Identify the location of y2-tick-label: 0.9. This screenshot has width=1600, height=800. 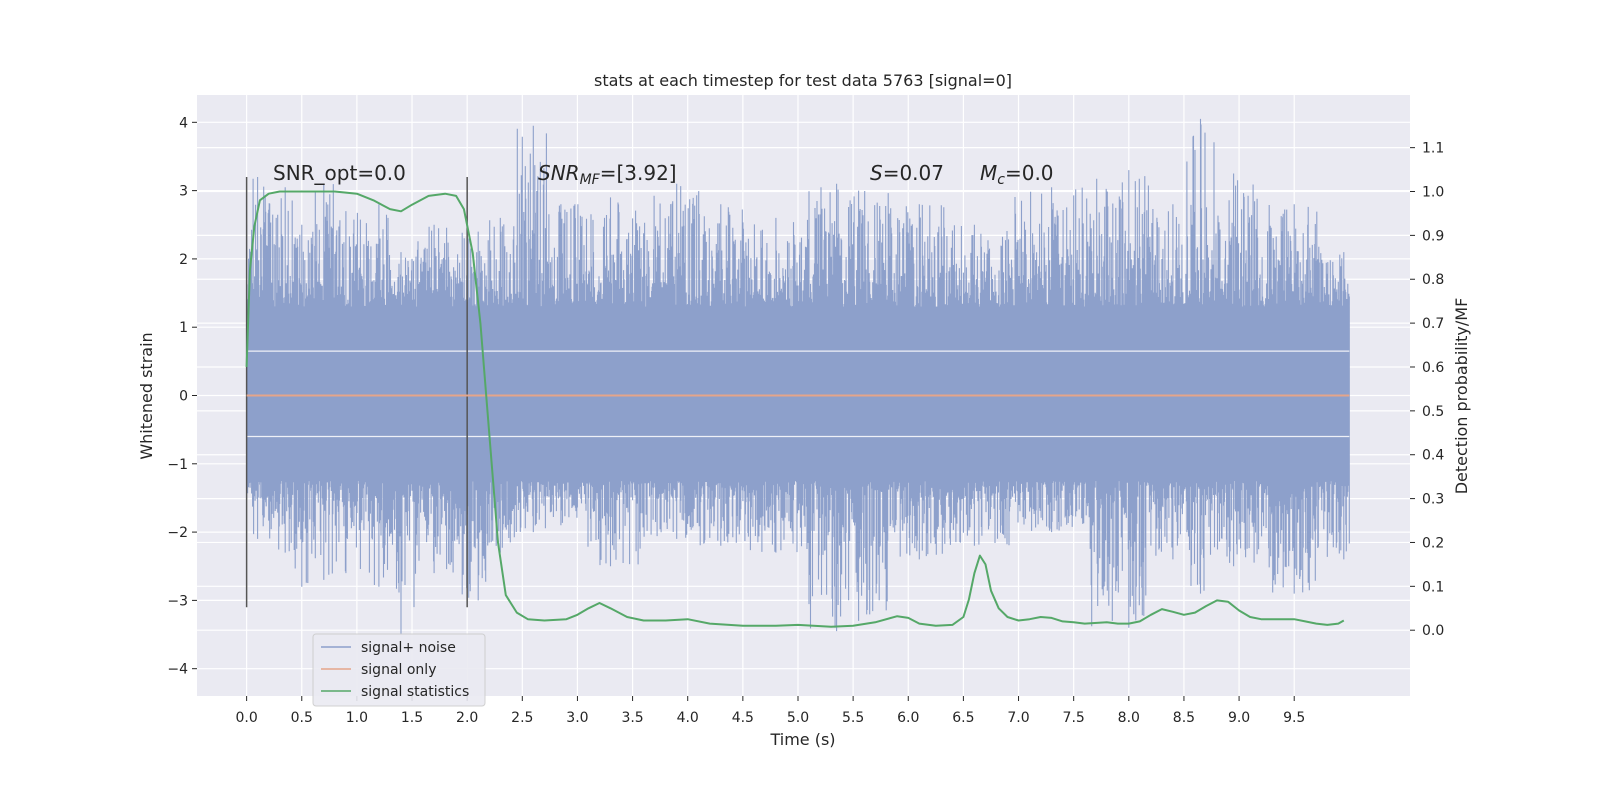
(1433, 236).